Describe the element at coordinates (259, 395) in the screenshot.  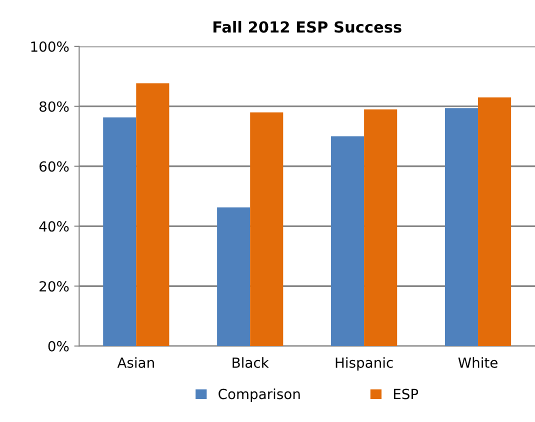
I see `legend-label: Comparison` at that location.